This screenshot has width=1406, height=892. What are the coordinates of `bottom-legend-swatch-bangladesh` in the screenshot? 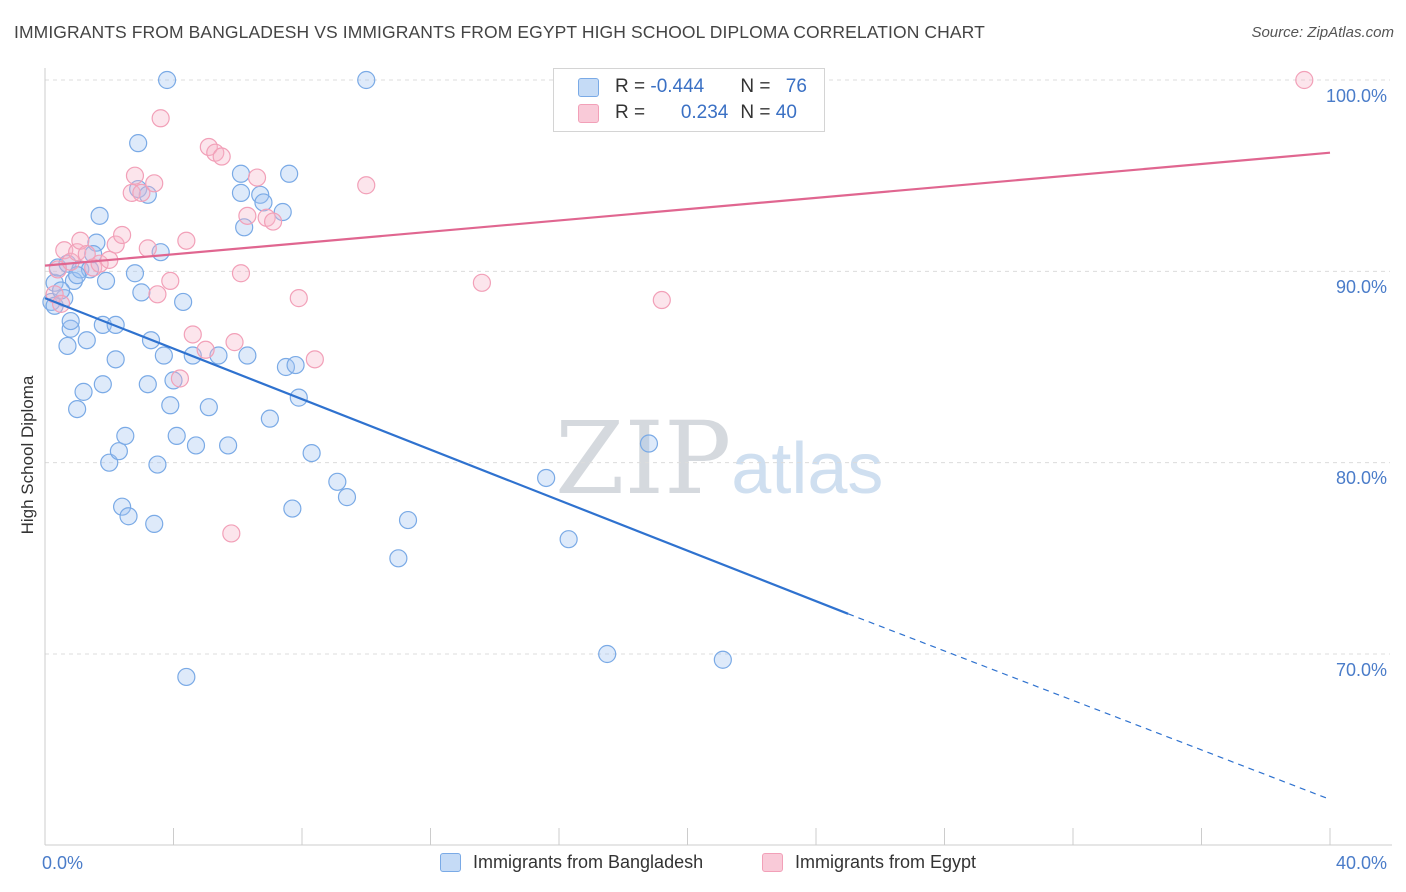 It's located at (450, 862).